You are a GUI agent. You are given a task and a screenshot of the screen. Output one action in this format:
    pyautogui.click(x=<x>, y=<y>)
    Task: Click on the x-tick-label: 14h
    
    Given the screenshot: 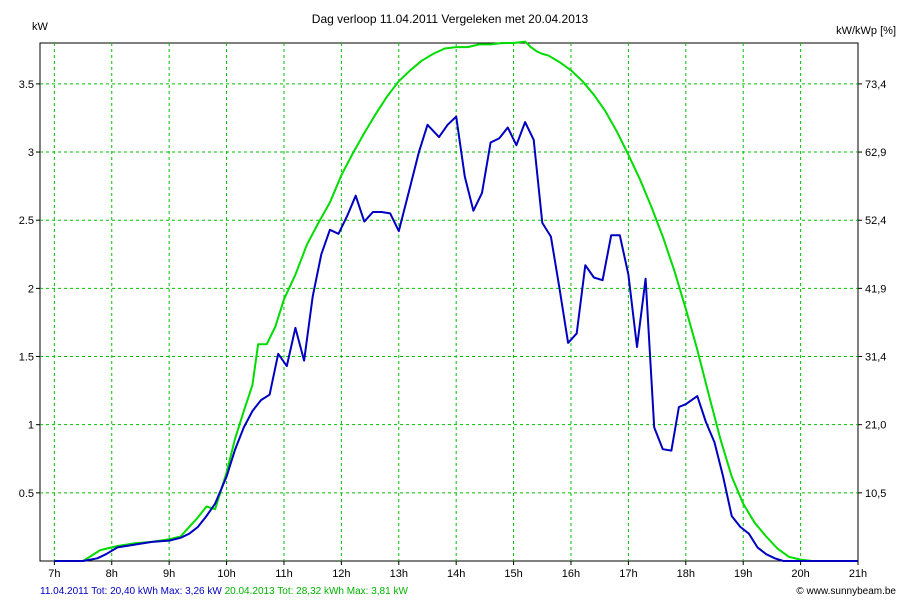 What is the action you would take?
    pyautogui.click(x=456, y=574)
    